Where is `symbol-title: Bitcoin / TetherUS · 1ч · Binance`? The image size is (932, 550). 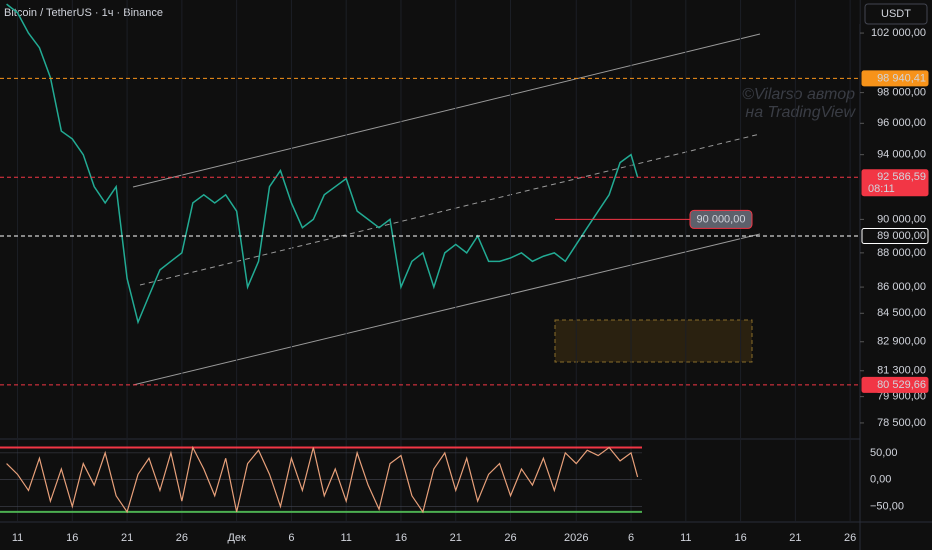 symbol-title: Bitcoin / TetherUS · 1ч · Binance is located at coordinates (83, 13).